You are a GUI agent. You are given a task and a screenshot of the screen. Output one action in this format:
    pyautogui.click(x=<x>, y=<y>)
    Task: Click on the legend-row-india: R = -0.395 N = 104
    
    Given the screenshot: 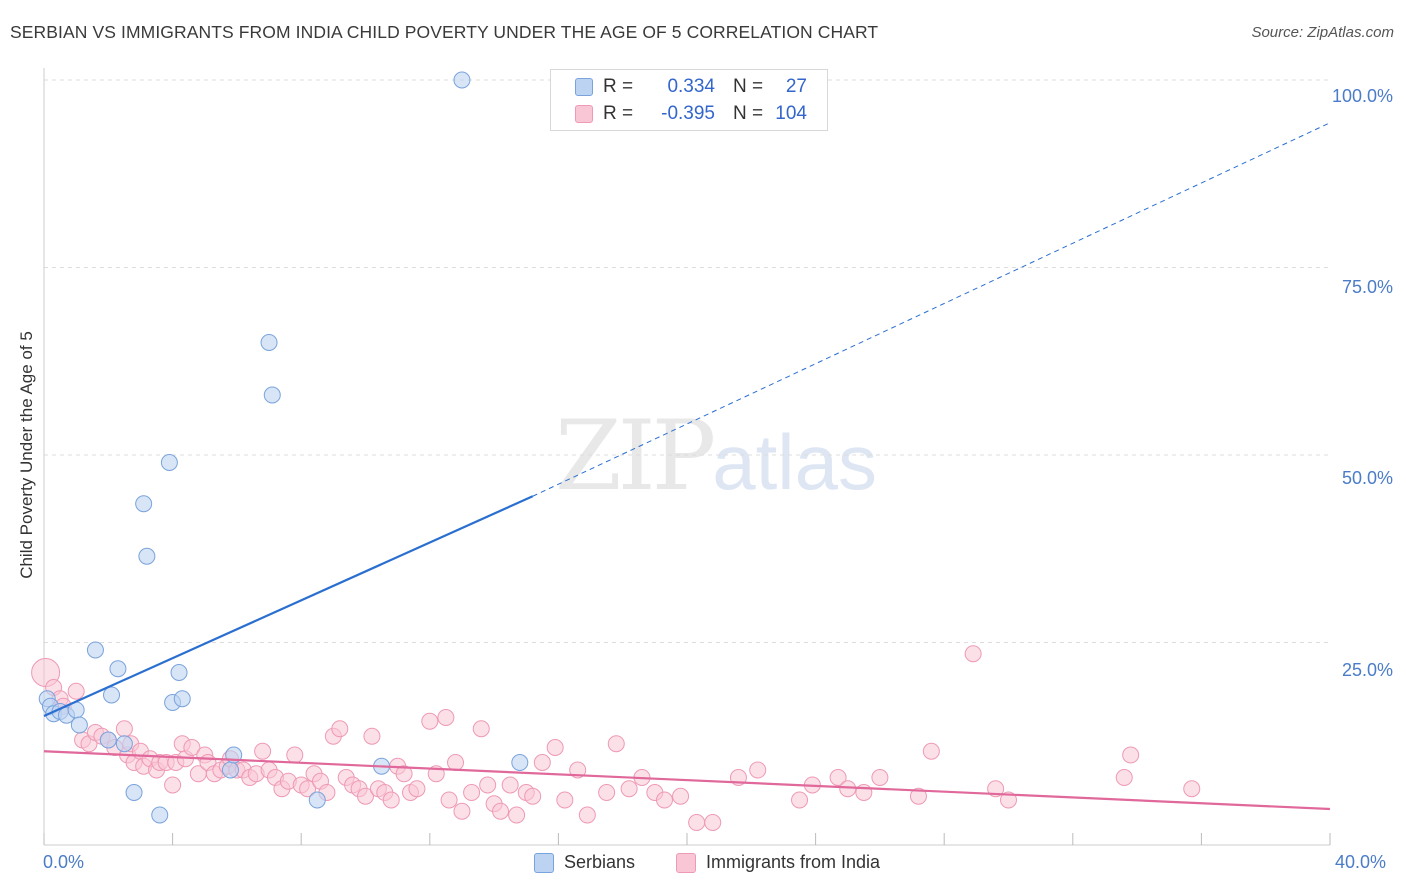 What is the action you would take?
    pyautogui.click(x=691, y=114)
    